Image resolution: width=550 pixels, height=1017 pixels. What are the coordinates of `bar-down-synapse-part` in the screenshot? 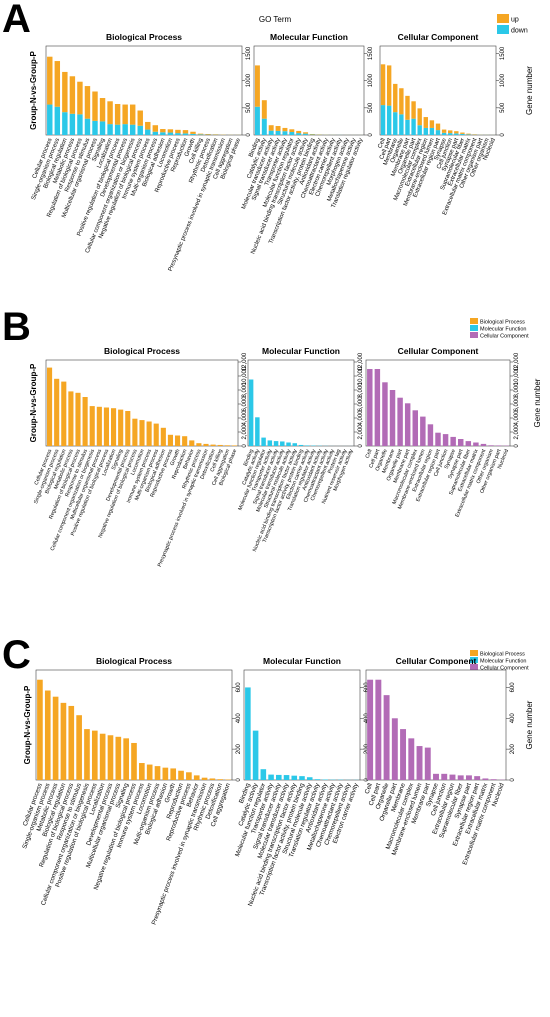 It's located at (456, 134).